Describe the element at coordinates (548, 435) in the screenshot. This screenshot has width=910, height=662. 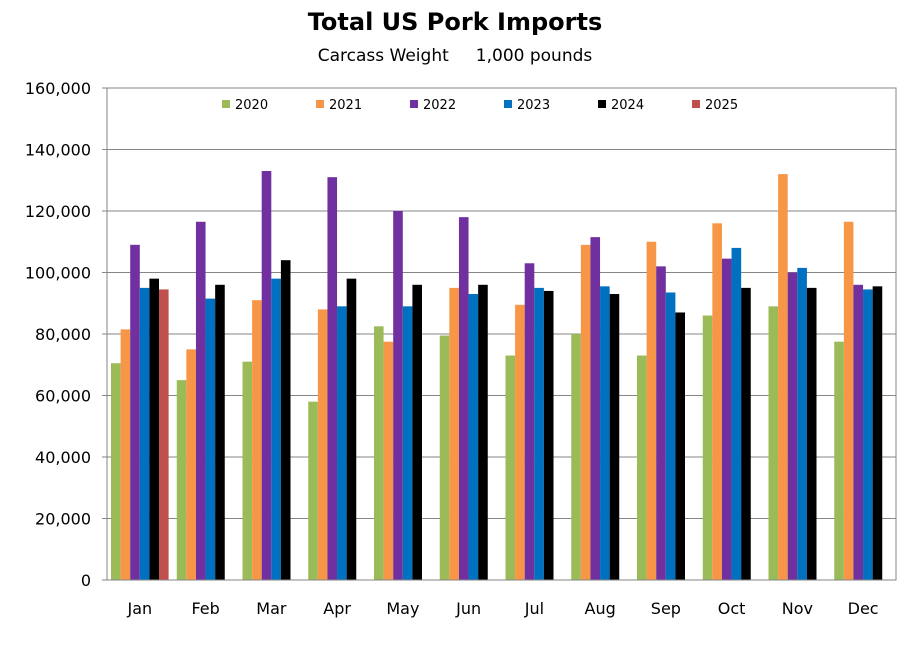
I see `bar-2024-jul` at that location.